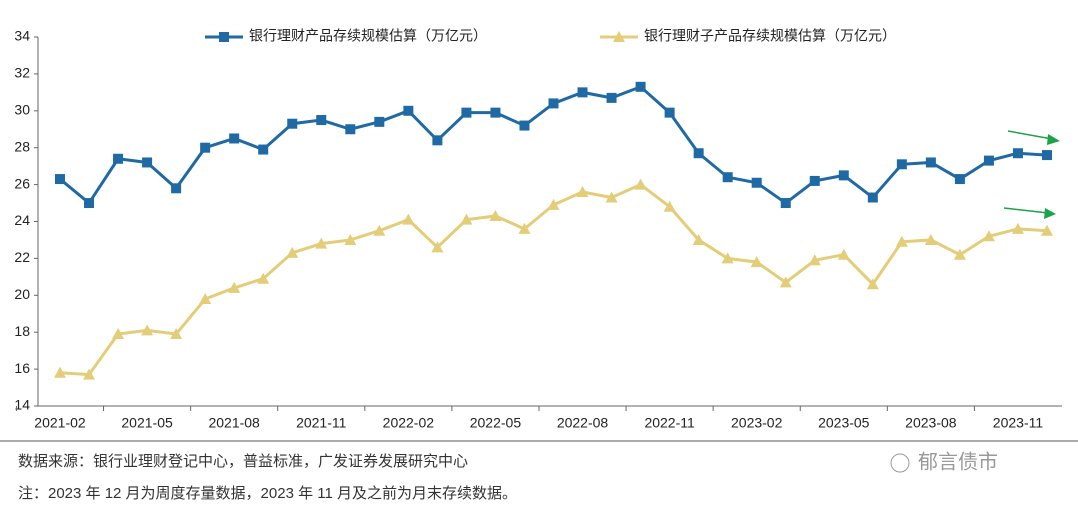 This screenshot has height=518, width=1078. I want to click on x-tick-label: 2022-02, so click(409, 423).